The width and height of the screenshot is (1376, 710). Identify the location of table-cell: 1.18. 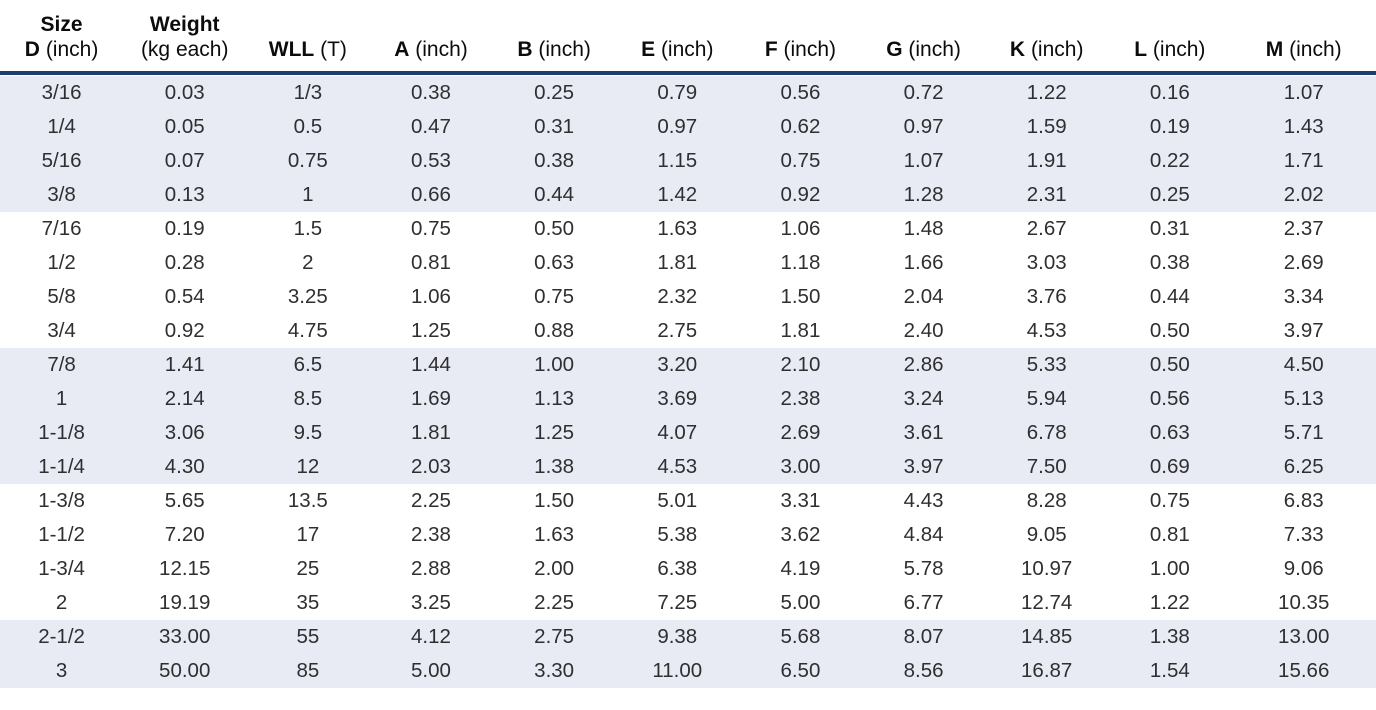
(800, 263).